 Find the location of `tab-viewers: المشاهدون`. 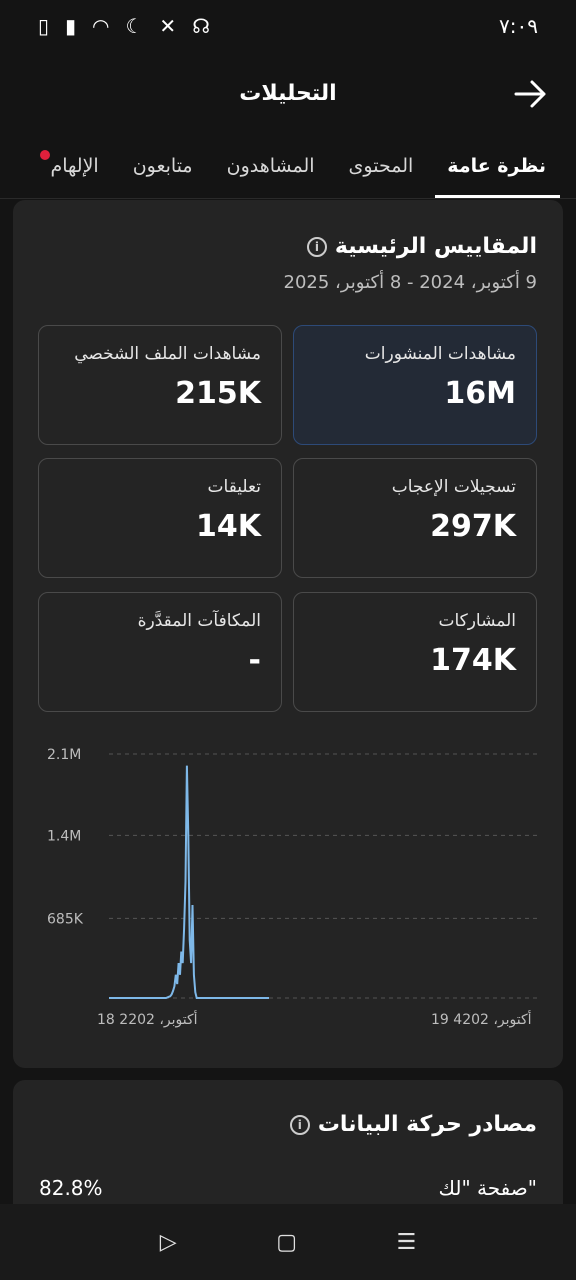

tab-viewers: المشاهدون is located at coordinates (271, 166).